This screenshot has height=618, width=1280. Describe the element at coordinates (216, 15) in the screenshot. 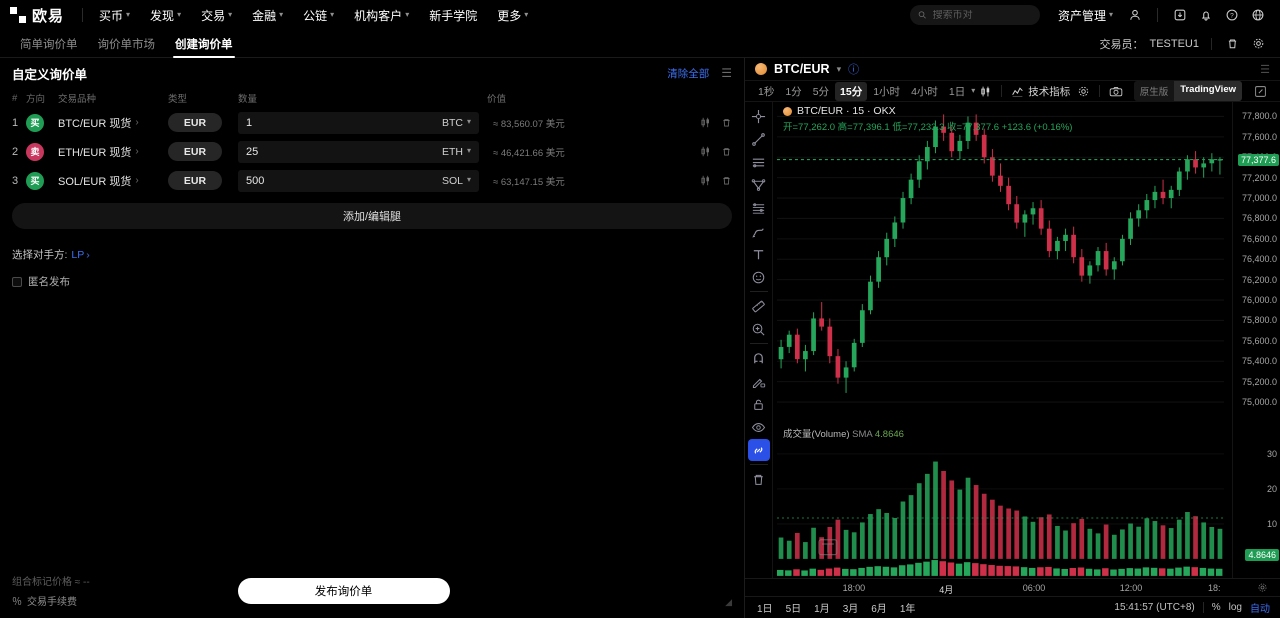

I see `nav-item-trade: 交易 ▾` at that location.